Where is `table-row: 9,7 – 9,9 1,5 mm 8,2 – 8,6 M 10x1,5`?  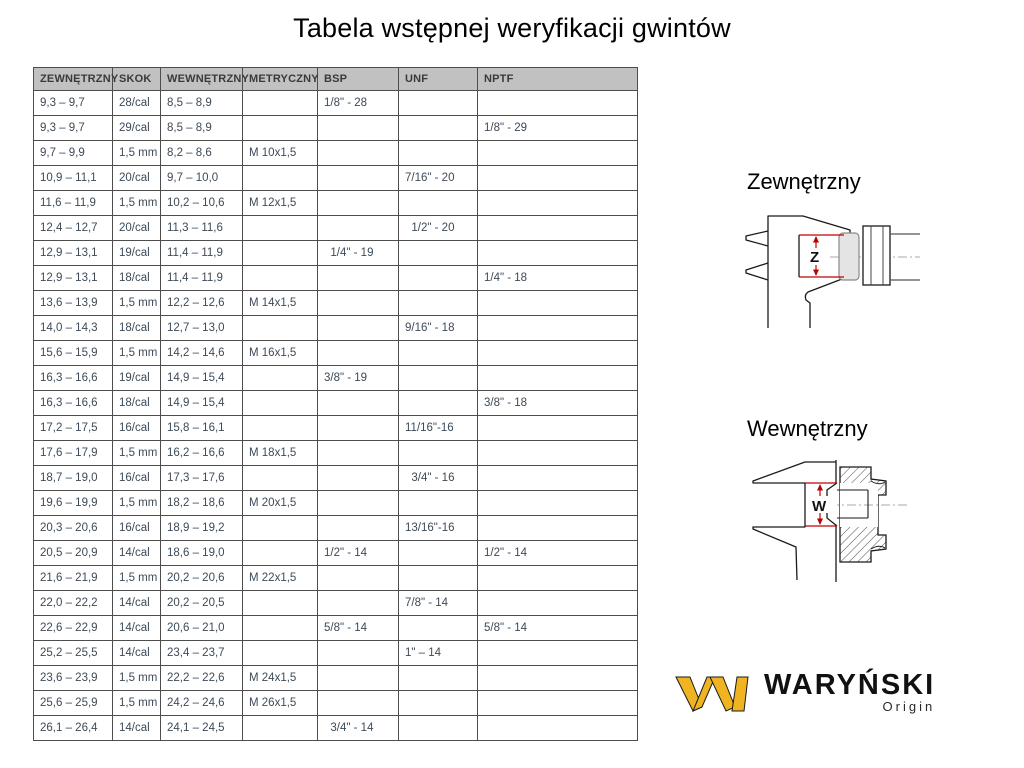 table-row: 9,7 – 9,9 1,5 mm 8,2 – 8,6 M 10x1,5 is located at coordinates (335, 153).